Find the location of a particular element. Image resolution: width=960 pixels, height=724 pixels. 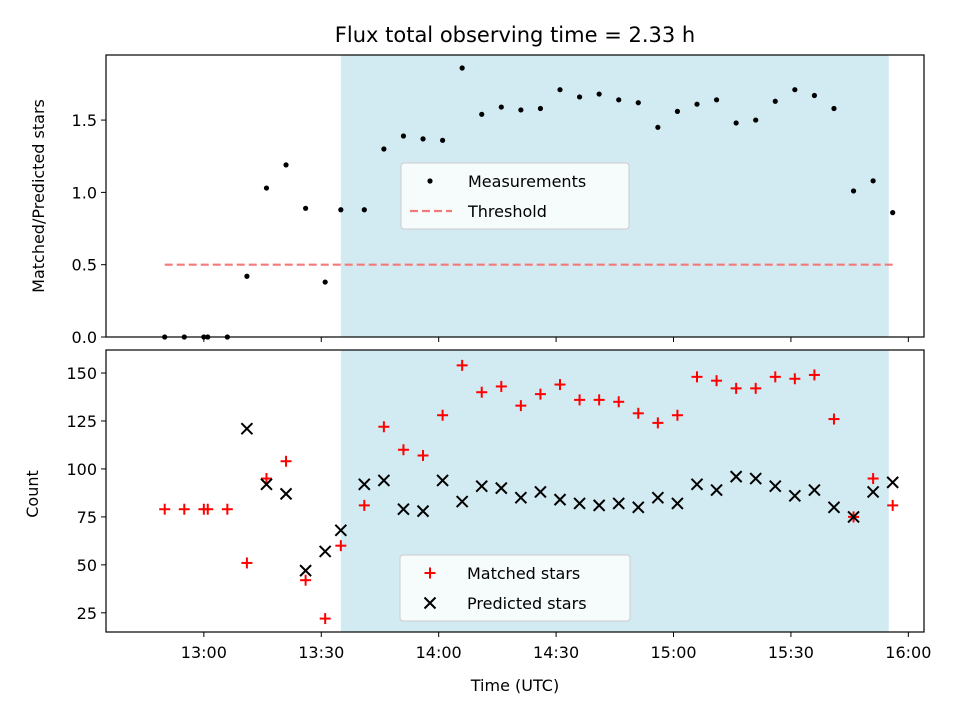

bottom-legend: Matched stars Predicted stars is located at coordinates (515, 588).